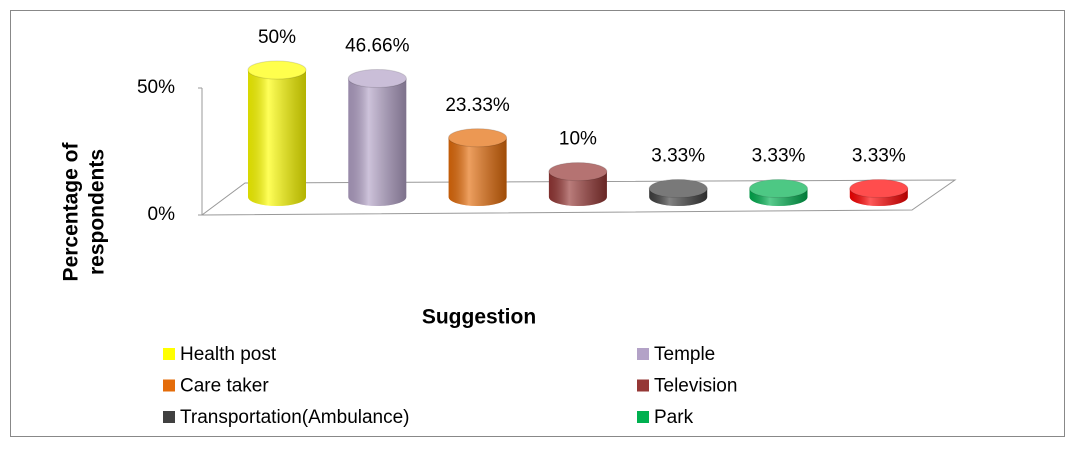 The width and height of the screenshot is (1075, 451). Describe the element at coordinates (277, 37) in the screenshot. I see `data-label: 50%` at that location.